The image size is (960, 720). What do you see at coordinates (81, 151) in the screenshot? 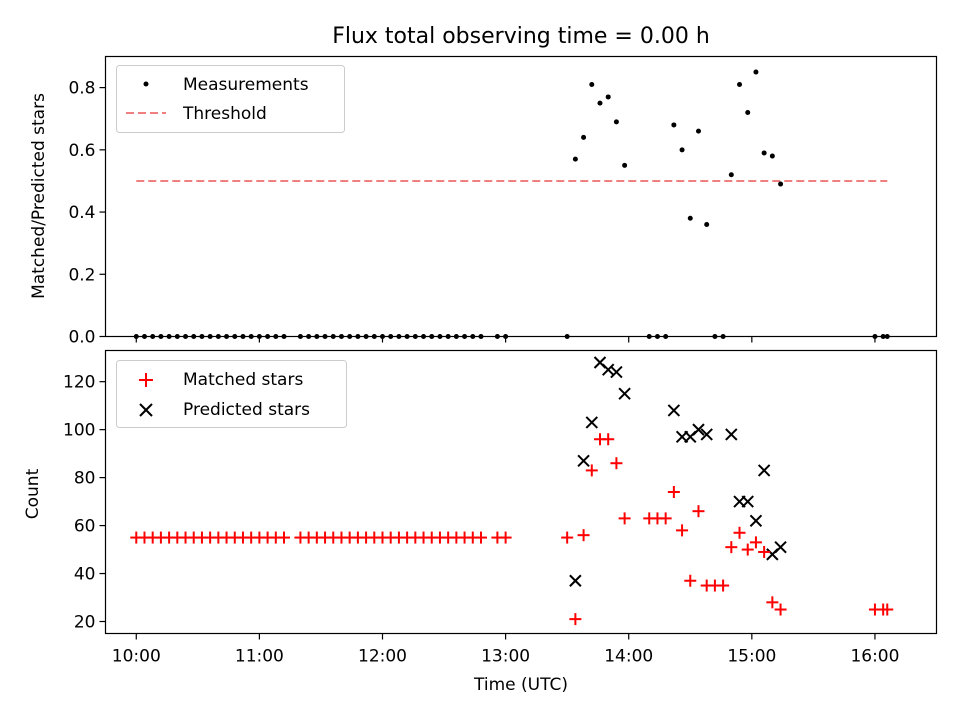
I see `top-y-tick-label: 0.6` at bounding box center [81, 151].